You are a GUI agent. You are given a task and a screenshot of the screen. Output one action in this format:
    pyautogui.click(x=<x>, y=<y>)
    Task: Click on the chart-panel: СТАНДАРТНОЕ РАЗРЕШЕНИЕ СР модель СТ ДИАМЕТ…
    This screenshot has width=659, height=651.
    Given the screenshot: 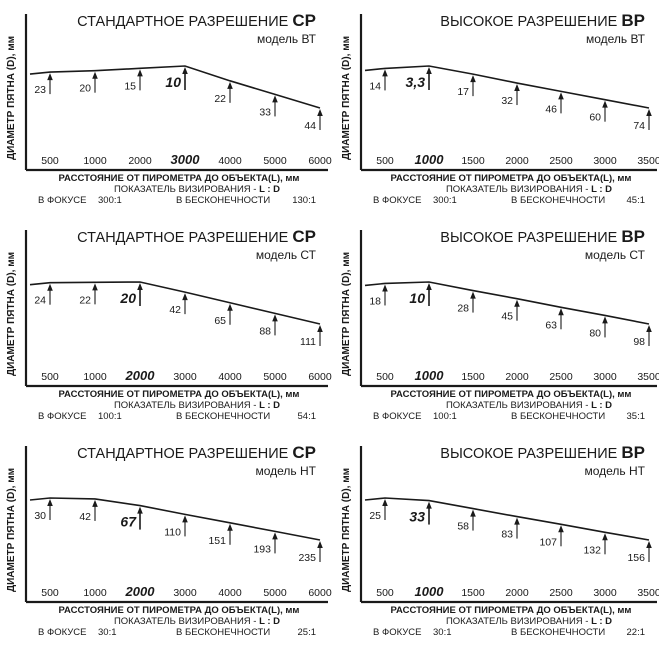 What is the action you would take?
    pyautogui.click(x=169, y=324)
    